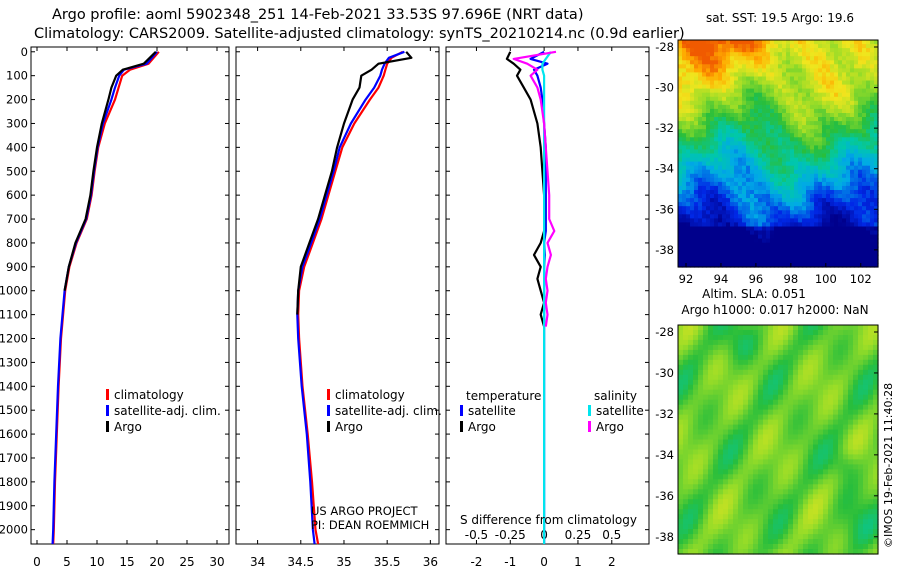 The width and height of the screenshot is (900, 580). Describe the element at coordinates (754, 294) in the screenshot. I see `sla-map-title-1: Altim. SLA: 0.051` at that location.